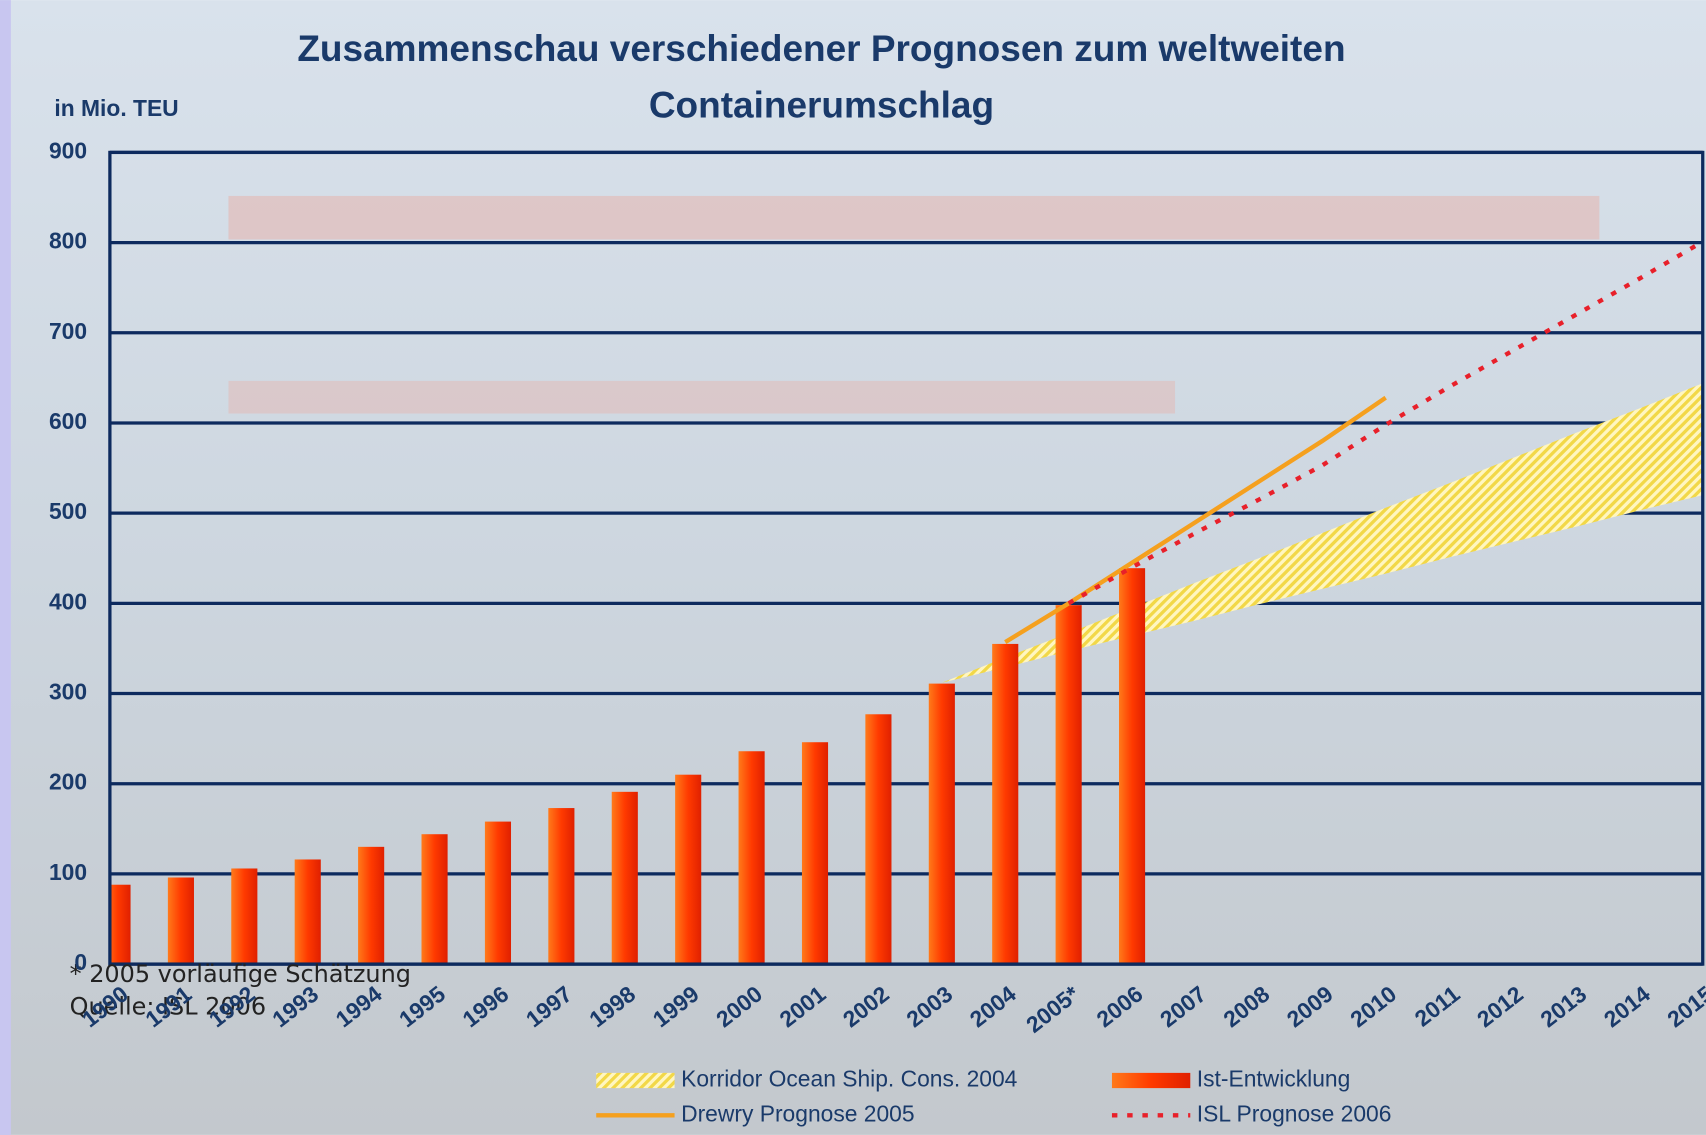  Describe the element at coordinates (168, 1007) in the screenshot. I see `footnote: Quelle: ISL 2006` at that location.